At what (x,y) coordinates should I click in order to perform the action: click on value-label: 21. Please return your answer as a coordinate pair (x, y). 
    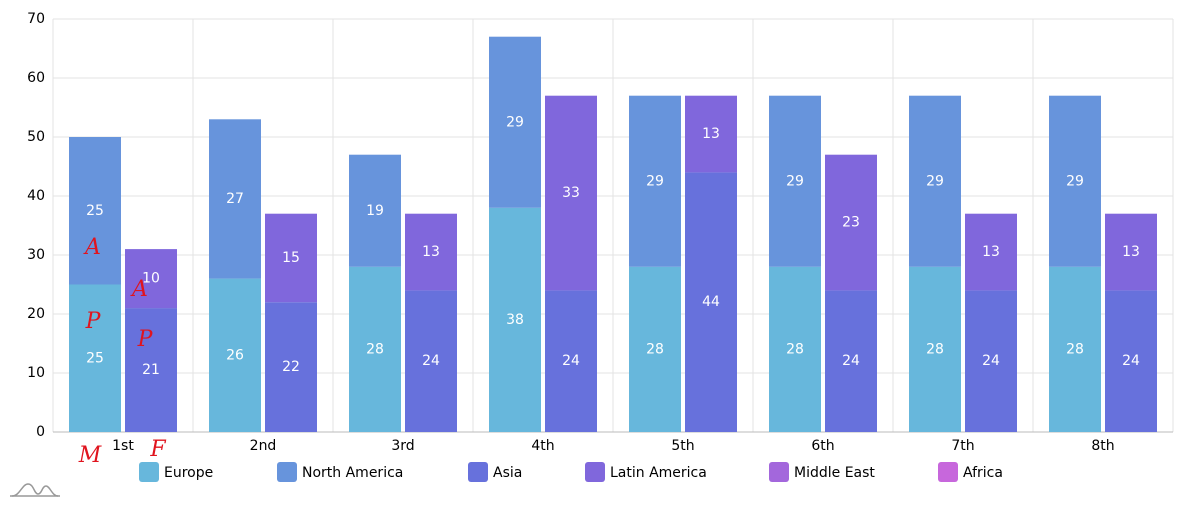
    Looking at the image, I should click on (151, 370).